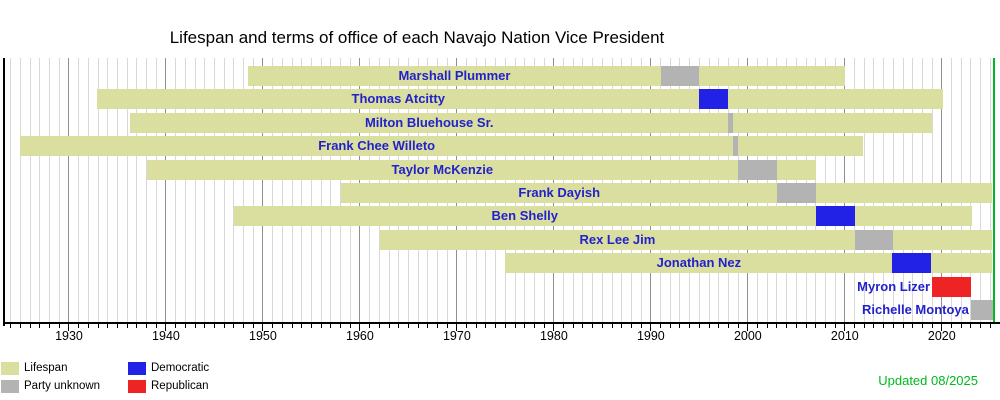 This screenshot has width=1000, height=400. What do you see at coordinates (942, 327) in the screenshot?
I see `axis-tick-2020` at bounding box center [942, 327].